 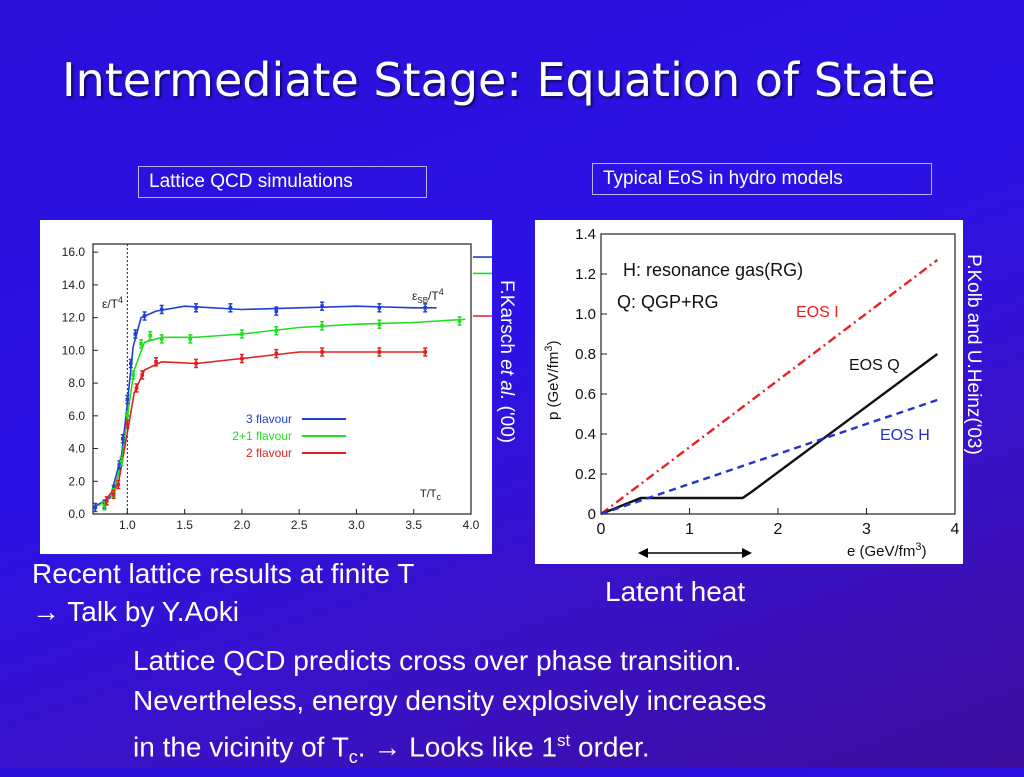 I want to click on hydro-x-tick-label: 1, so click(x=689, y=529).